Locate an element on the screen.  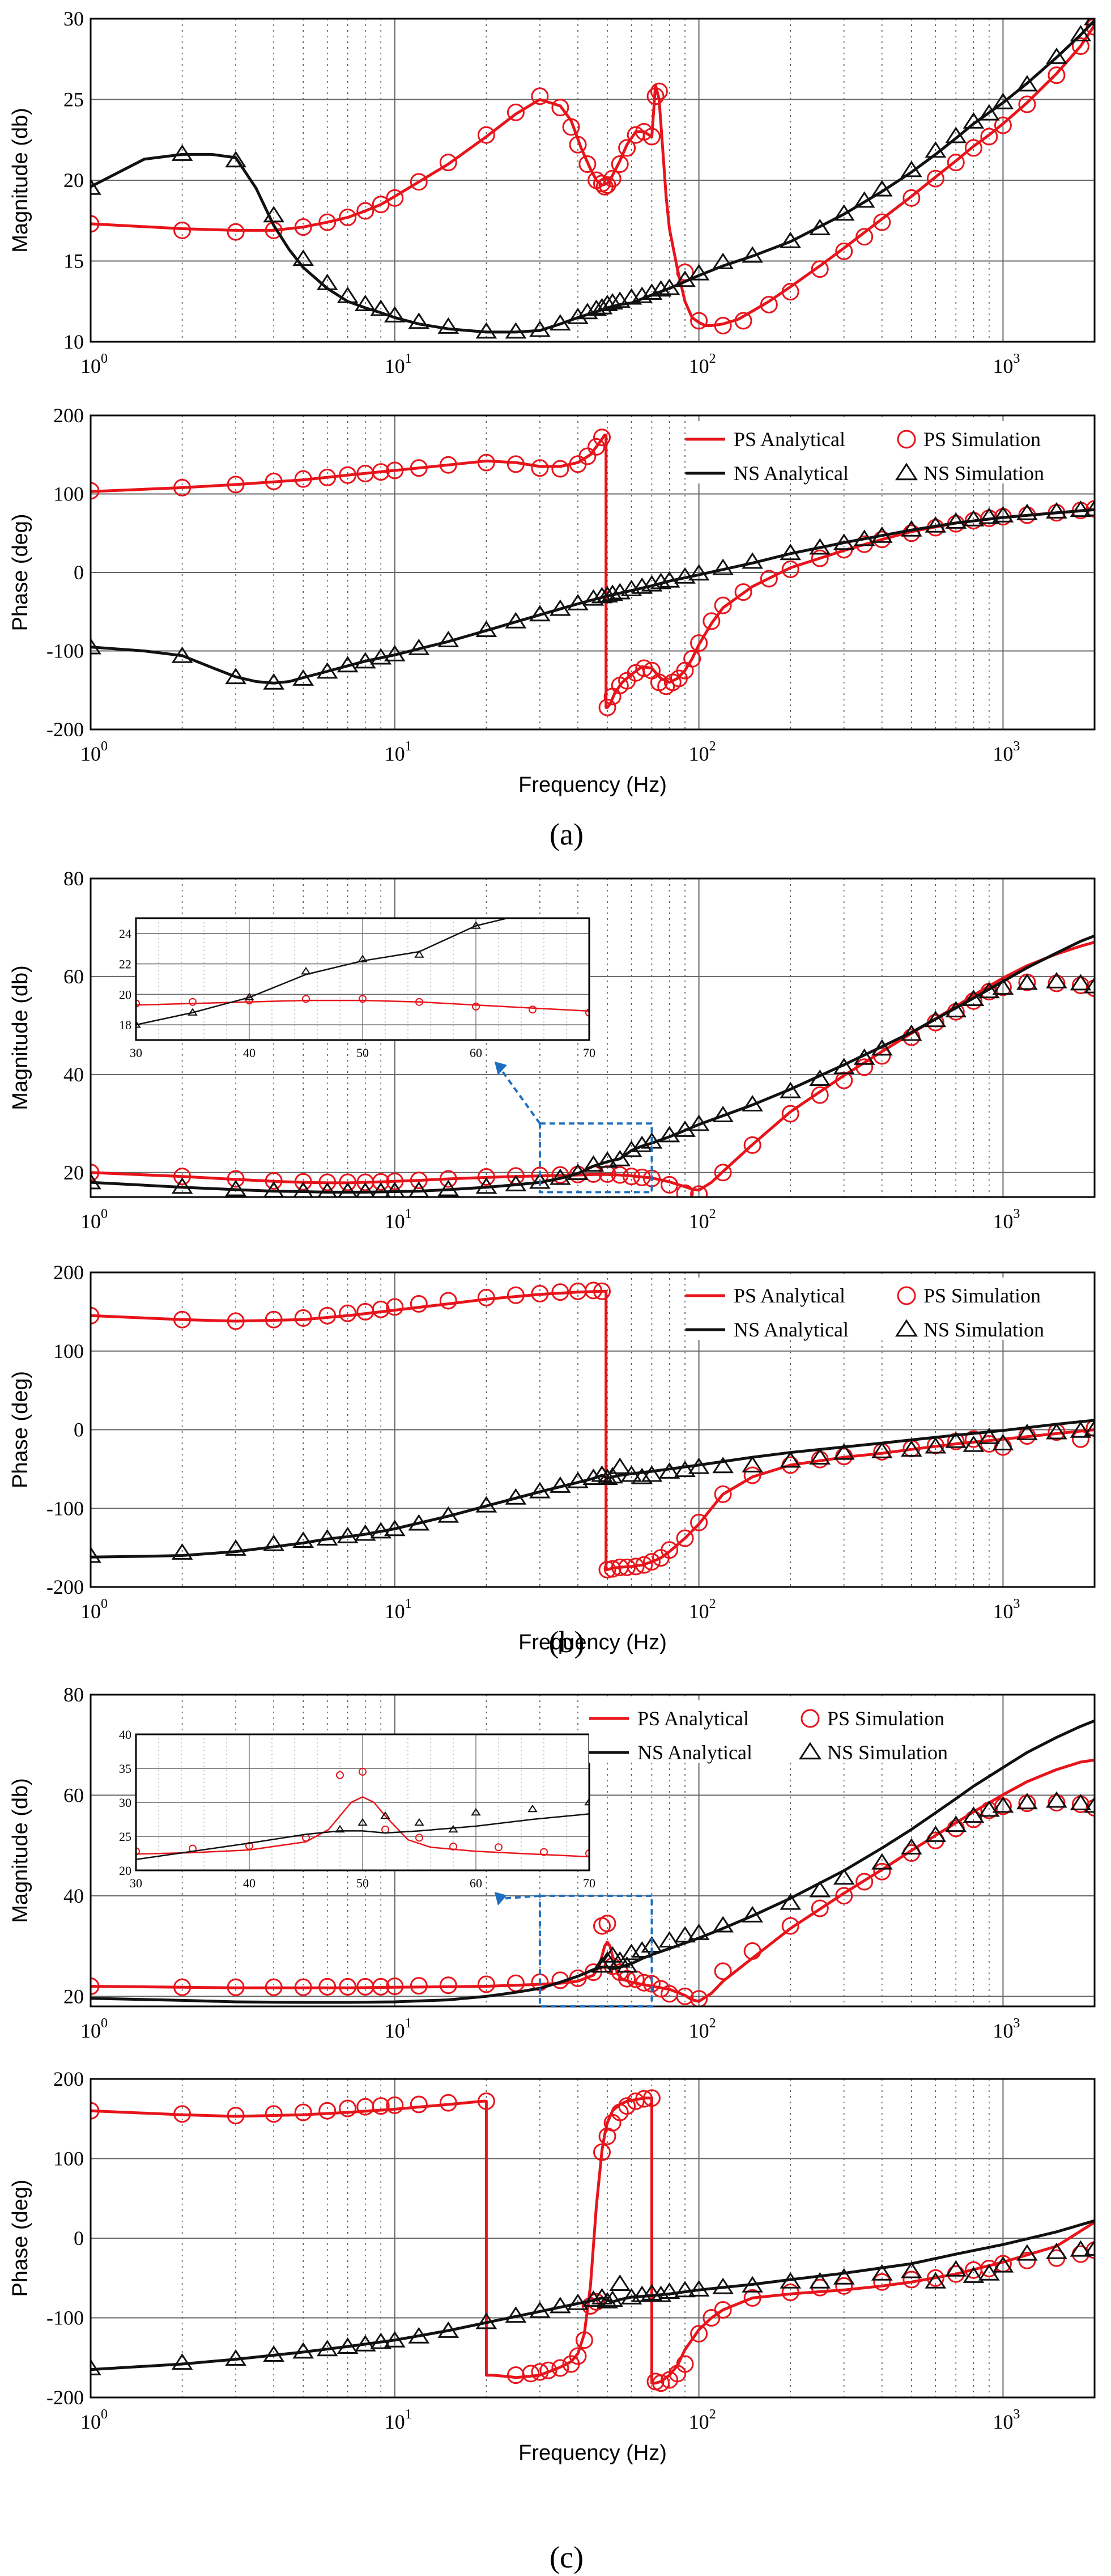
p1-ylabel: Phase (deg) is located at coordinates (20, 572).